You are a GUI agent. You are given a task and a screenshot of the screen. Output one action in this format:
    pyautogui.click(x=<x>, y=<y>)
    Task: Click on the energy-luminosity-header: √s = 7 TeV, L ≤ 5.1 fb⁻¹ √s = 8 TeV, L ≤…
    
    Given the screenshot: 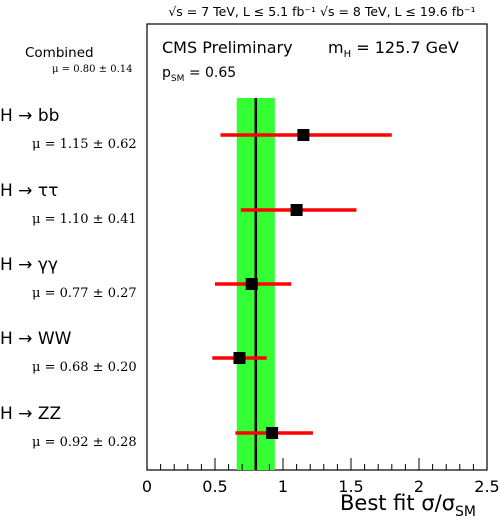 What is the action you would take?
    pyautogui.click(x=321, y=11)
    